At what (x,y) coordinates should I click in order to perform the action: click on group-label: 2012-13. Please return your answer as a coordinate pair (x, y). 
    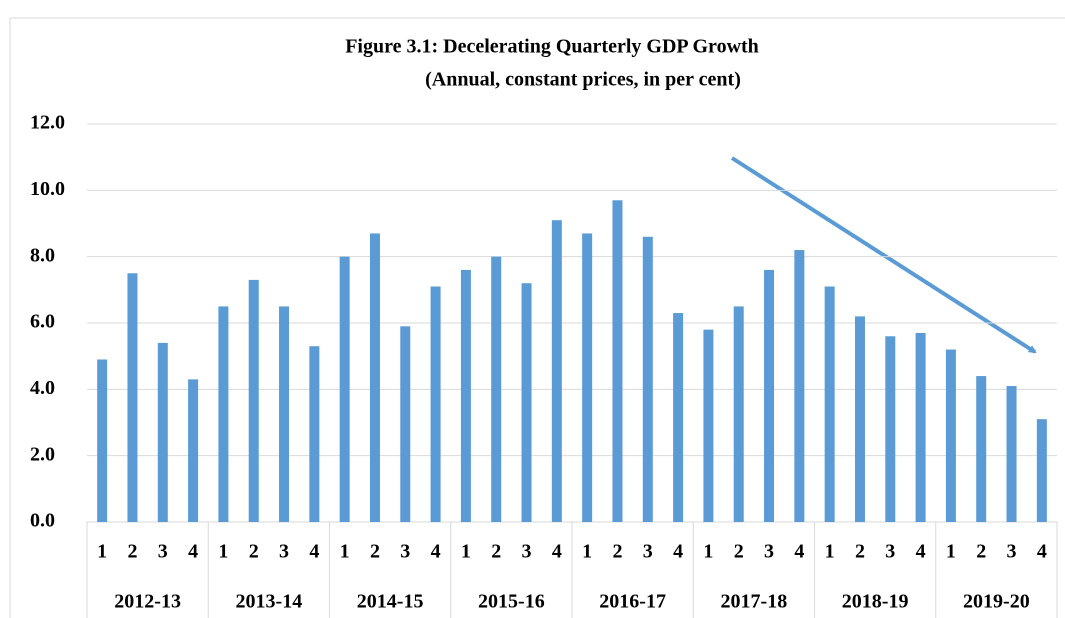
    Looking at the image, I should click on (147, 602).